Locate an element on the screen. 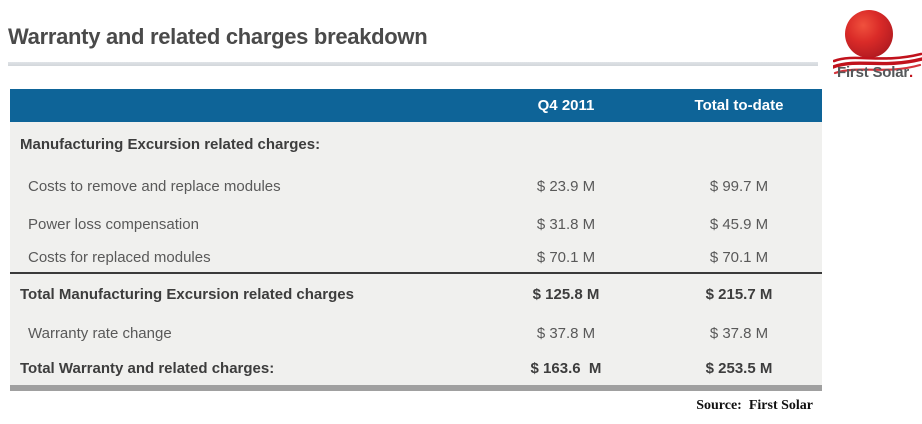 This screenshot has width=922, height=424. row-label: Power loss compensation is located at coordinates (113, 224).